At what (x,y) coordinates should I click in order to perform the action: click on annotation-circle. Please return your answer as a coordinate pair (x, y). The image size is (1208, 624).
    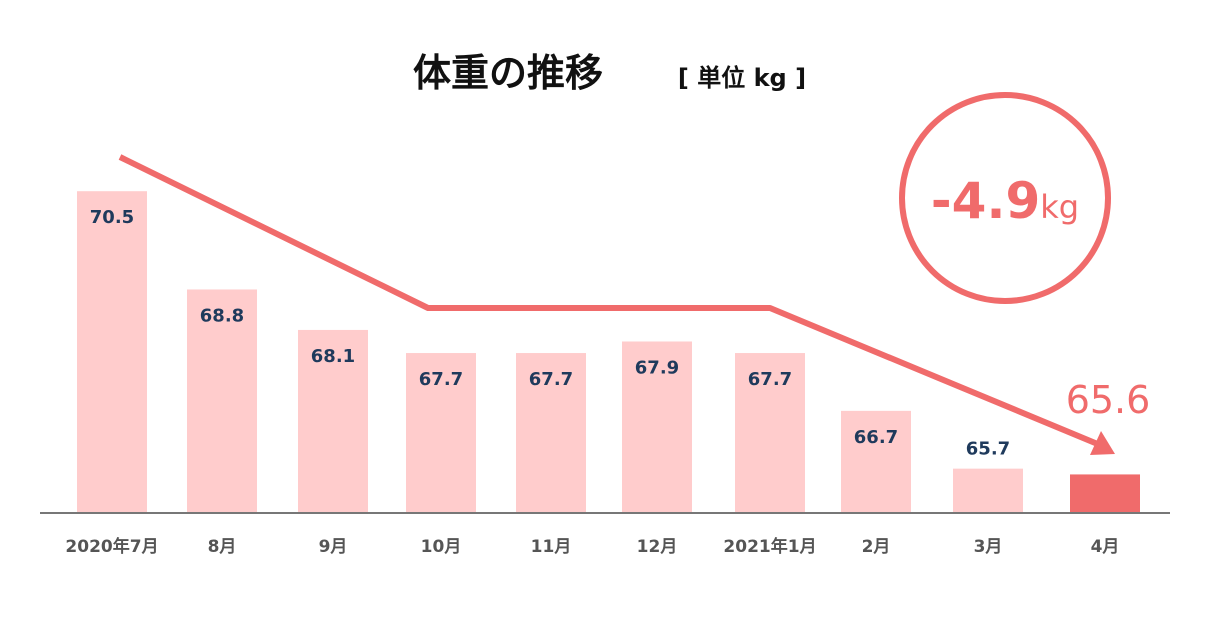
    Looking at the image, I should click on (1005, 198).